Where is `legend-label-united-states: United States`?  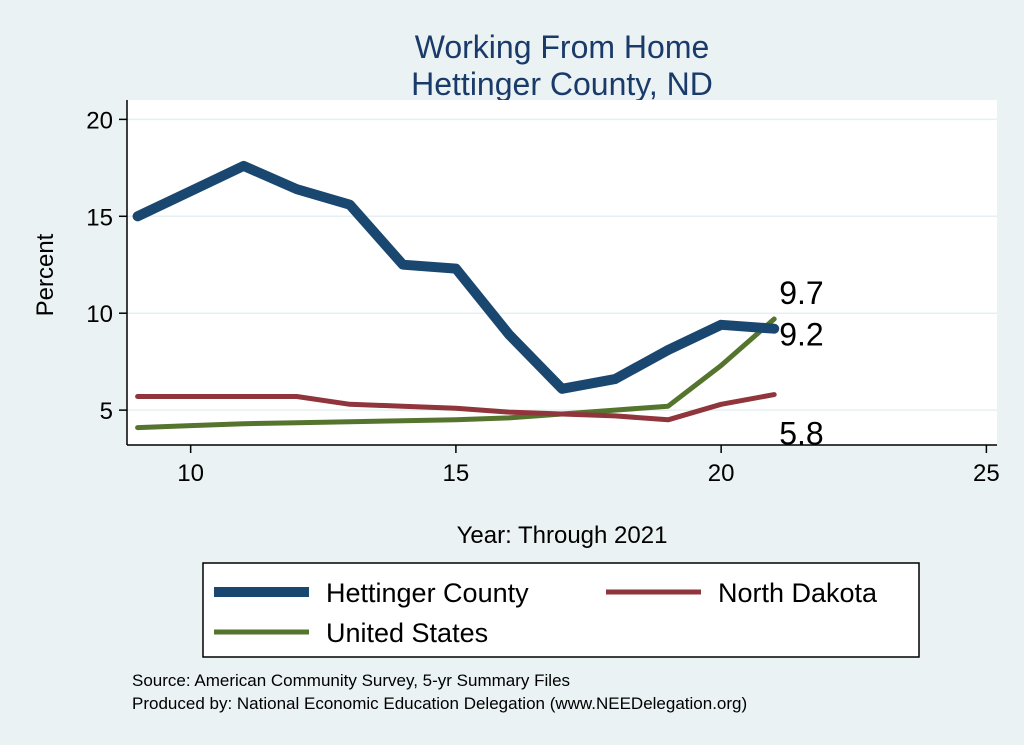
legend-label-united-states: United States is located at coordinates (407, 633).